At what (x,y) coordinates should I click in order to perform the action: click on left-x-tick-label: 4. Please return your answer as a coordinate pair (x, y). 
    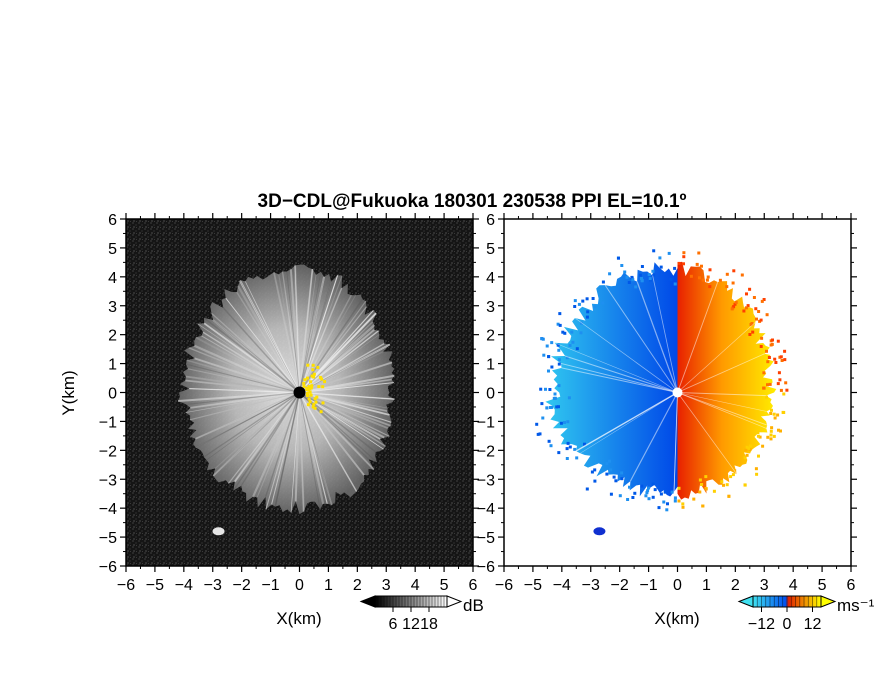
    Looking at the image, I should click on (415, 585).